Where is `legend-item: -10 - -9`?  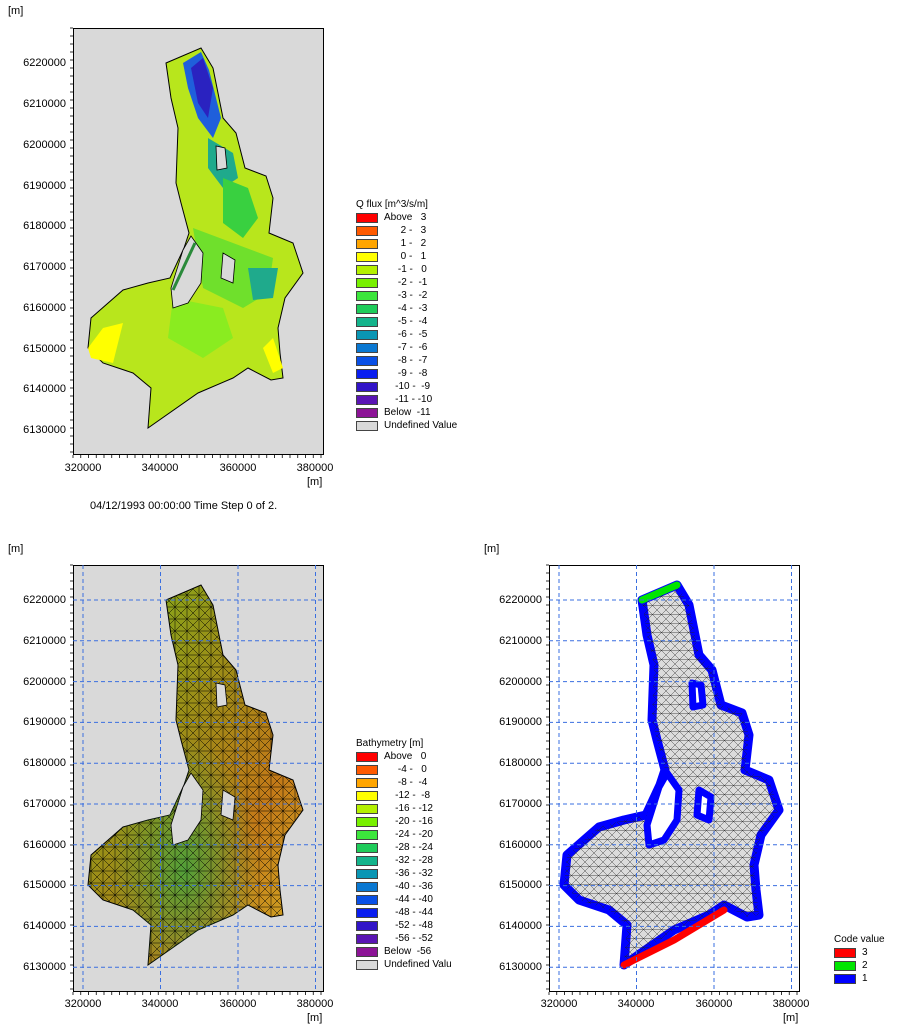 legend-item: -10 - -9 is located at coordinates (406, 386).